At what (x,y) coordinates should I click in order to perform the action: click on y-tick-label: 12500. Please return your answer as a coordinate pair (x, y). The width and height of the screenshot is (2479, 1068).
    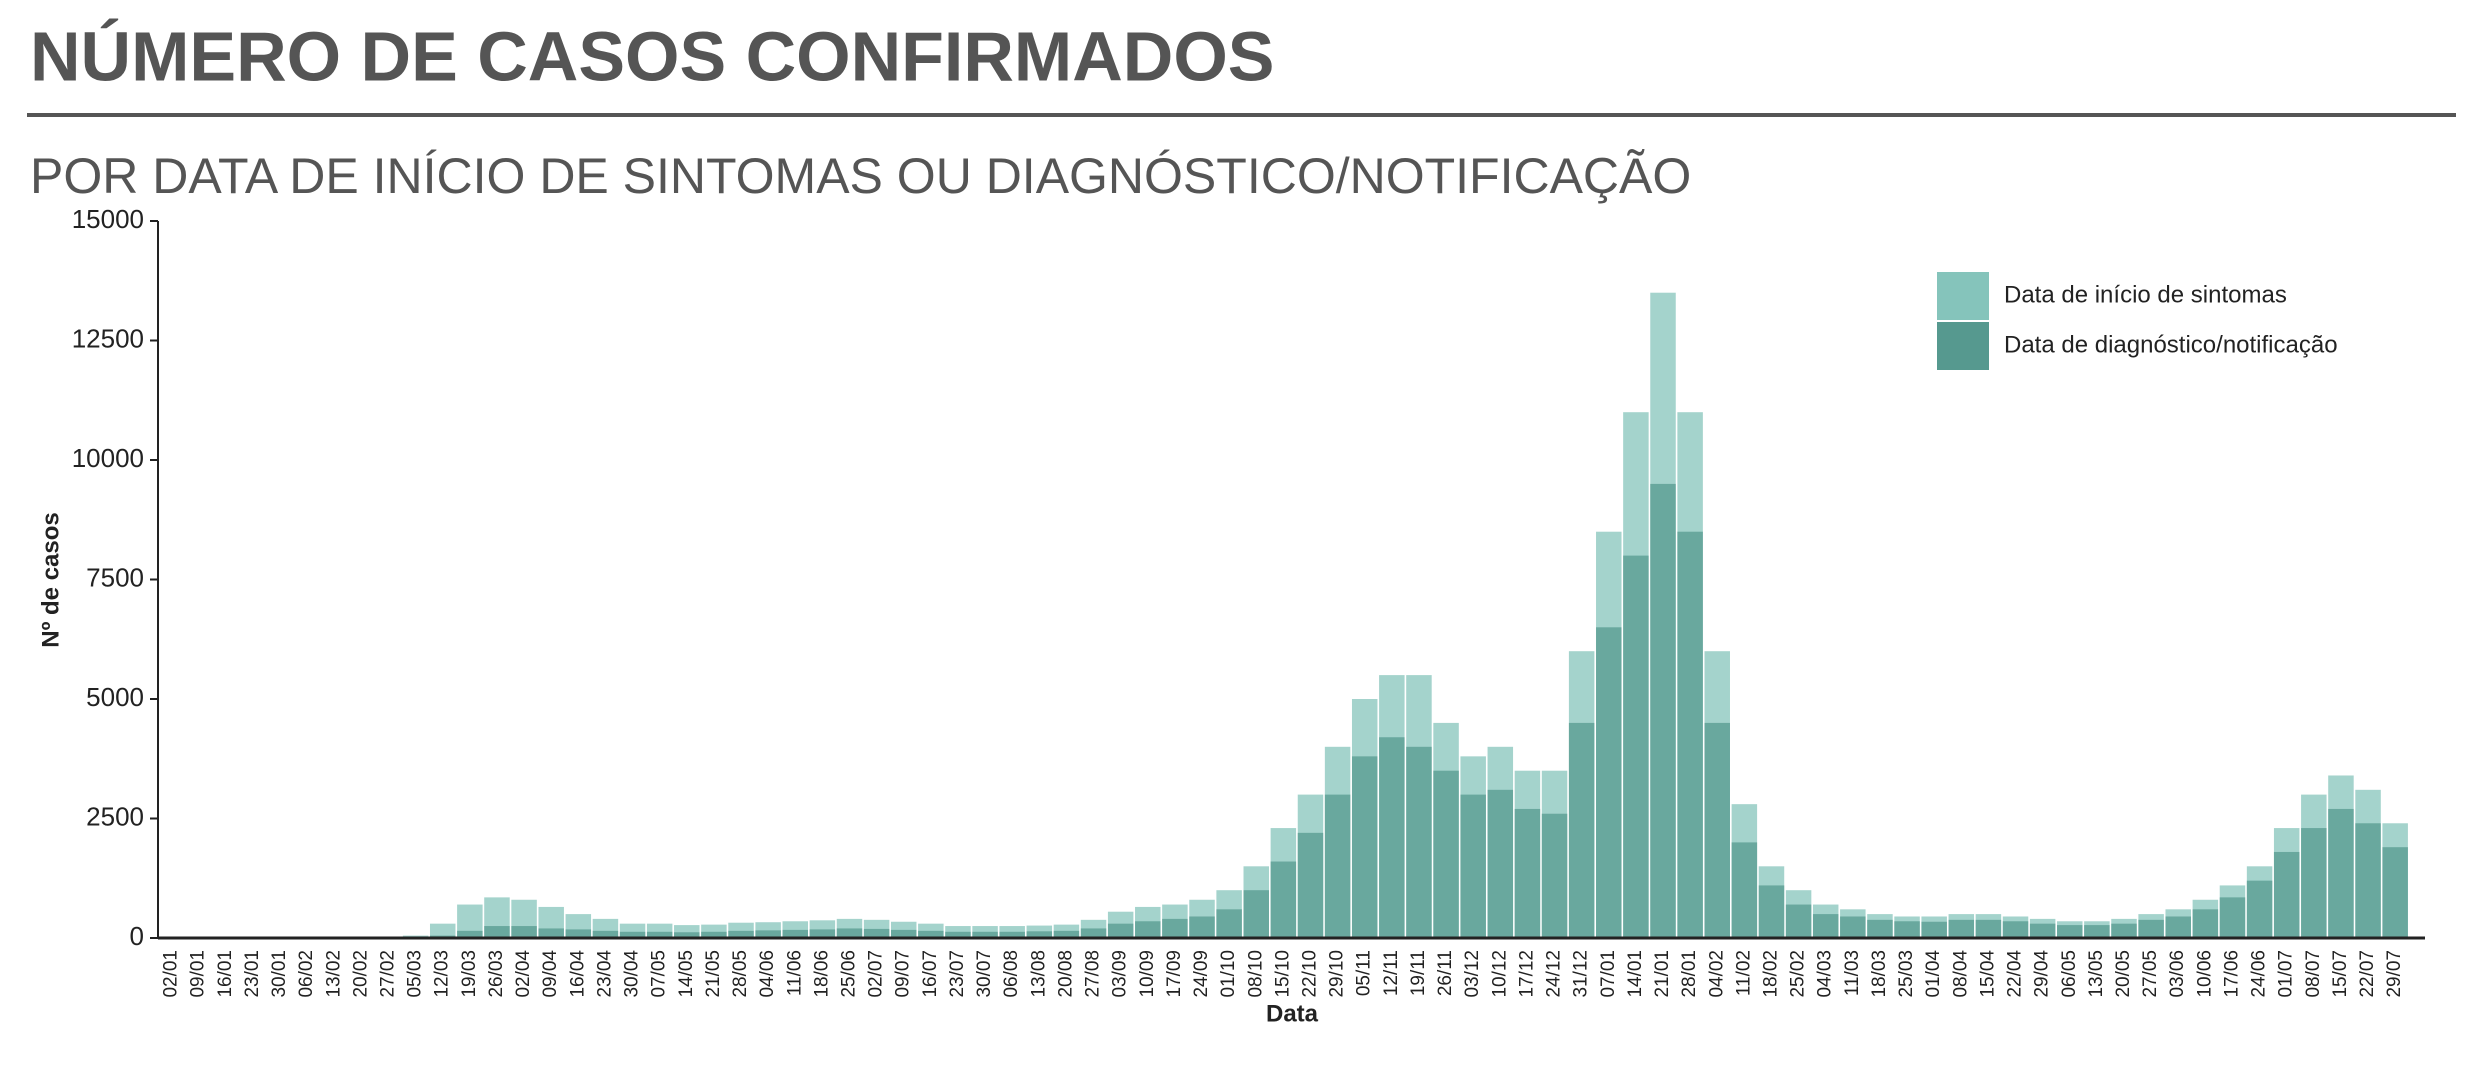
    Looking at the image, I should click on (108, 338).